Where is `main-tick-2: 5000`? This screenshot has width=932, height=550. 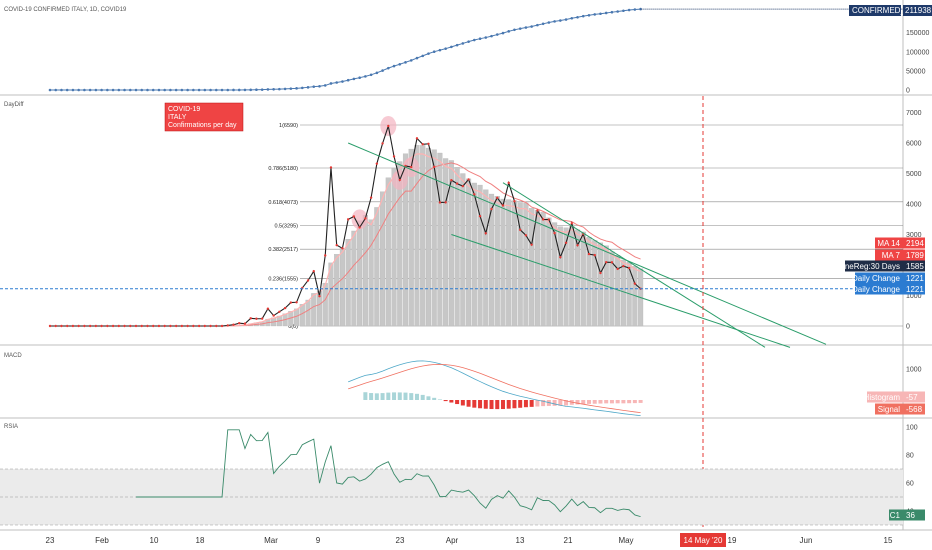
main-tick-2: 5000 is located at coordinates (914, 174).